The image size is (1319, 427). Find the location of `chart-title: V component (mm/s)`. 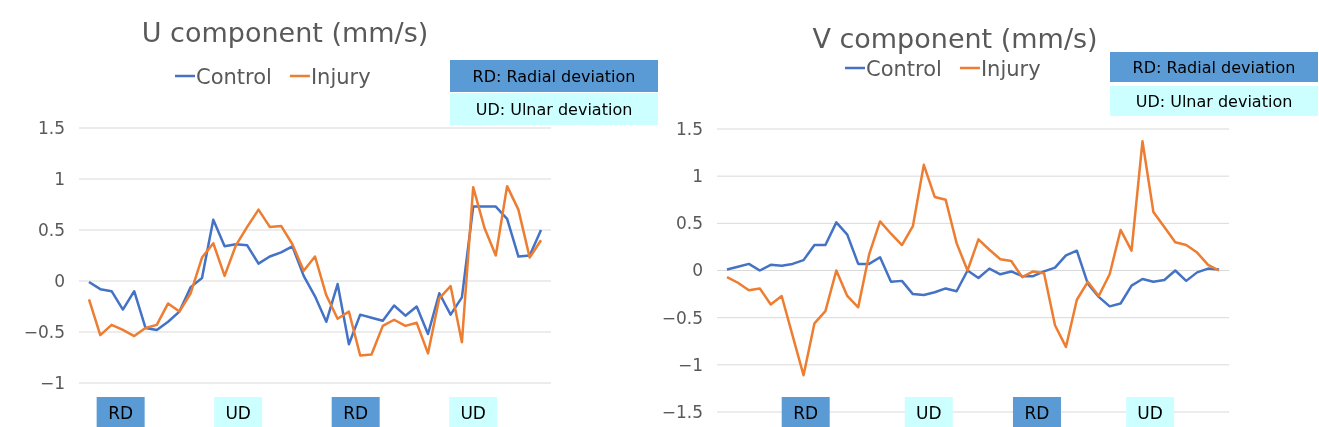

chart-title: V component (mm/s) is located at coordinates (955, 38).